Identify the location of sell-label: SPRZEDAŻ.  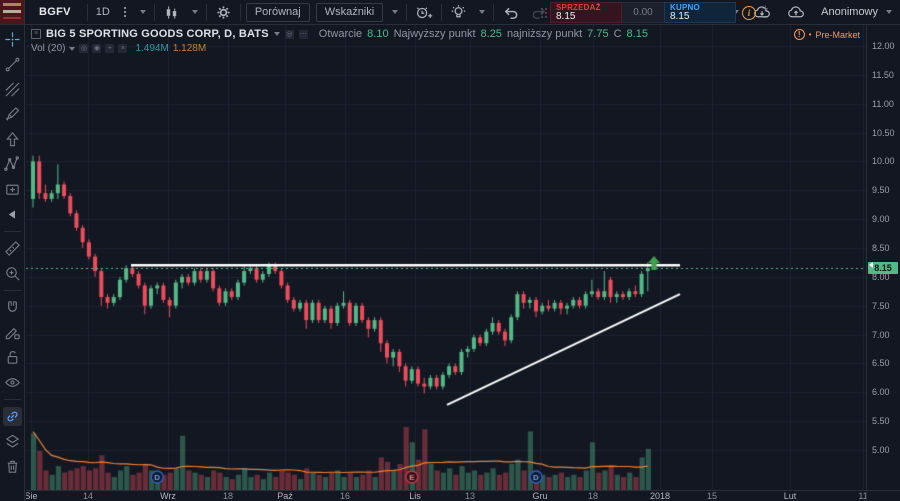
(578, 7).